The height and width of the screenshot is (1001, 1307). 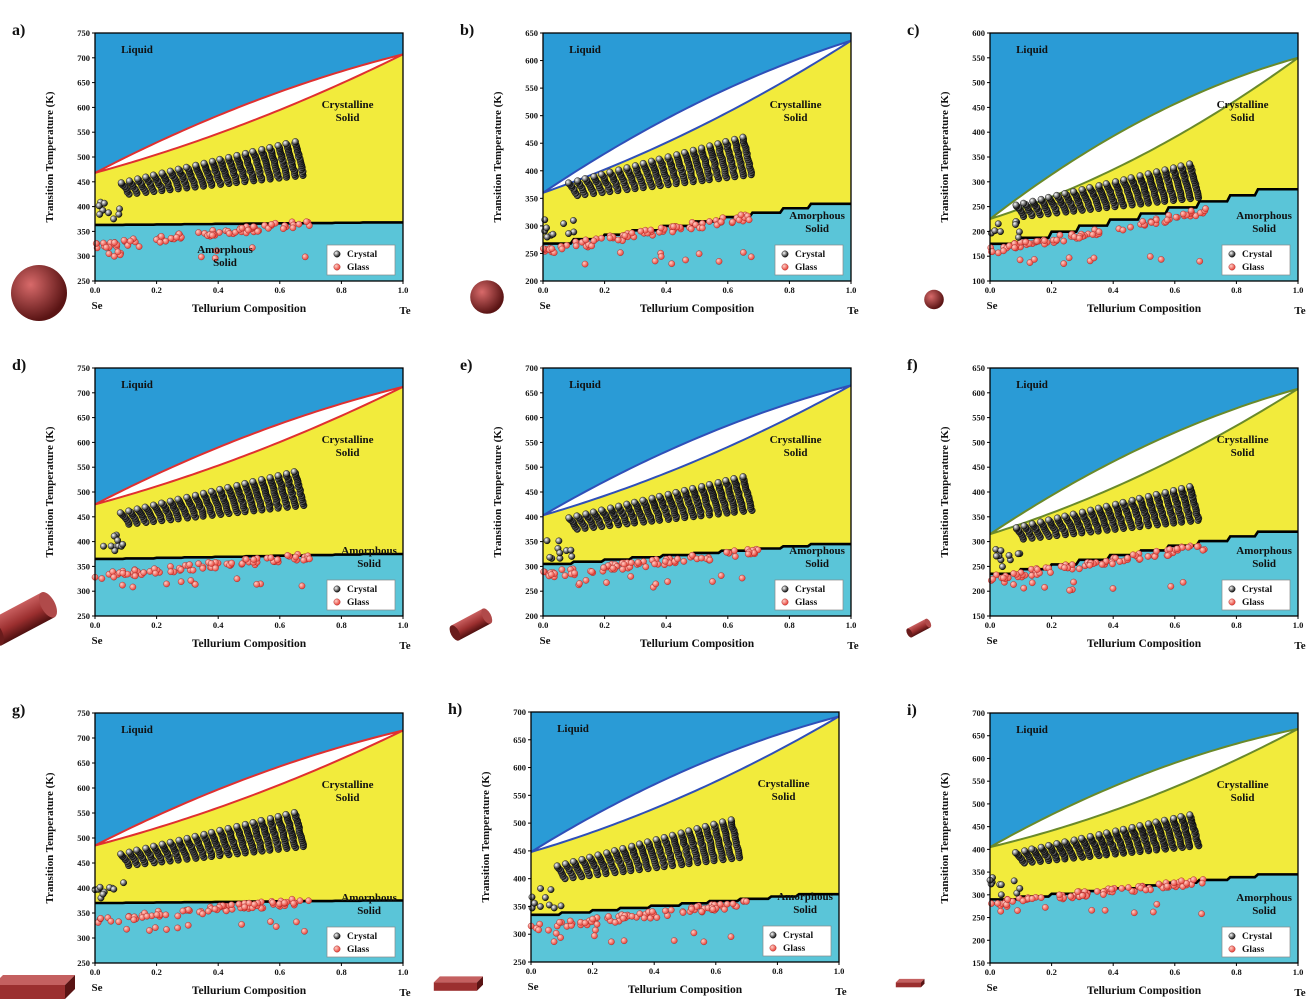 I want to click on glass-transition-line, so click(x=249, y=224).